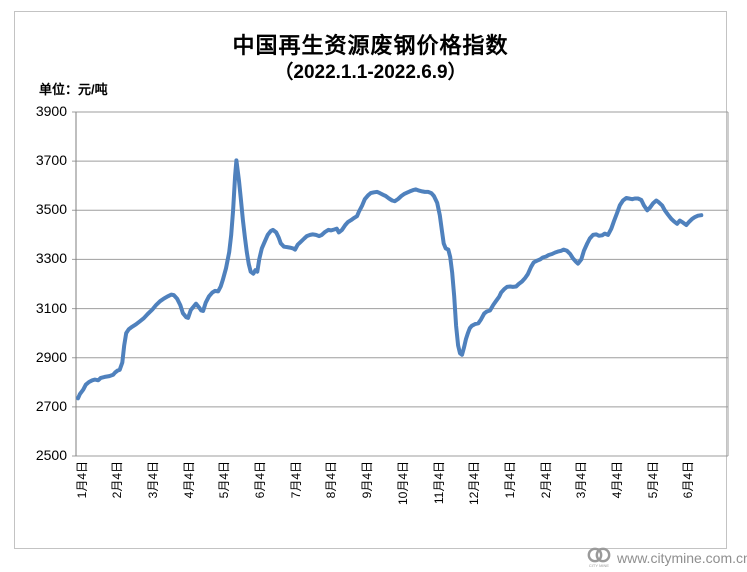 The image size is (747, 572). Describe the element at coordinates (51, 160) in the screenshot. I see `y-axis-tick-label: 3700` at that location.